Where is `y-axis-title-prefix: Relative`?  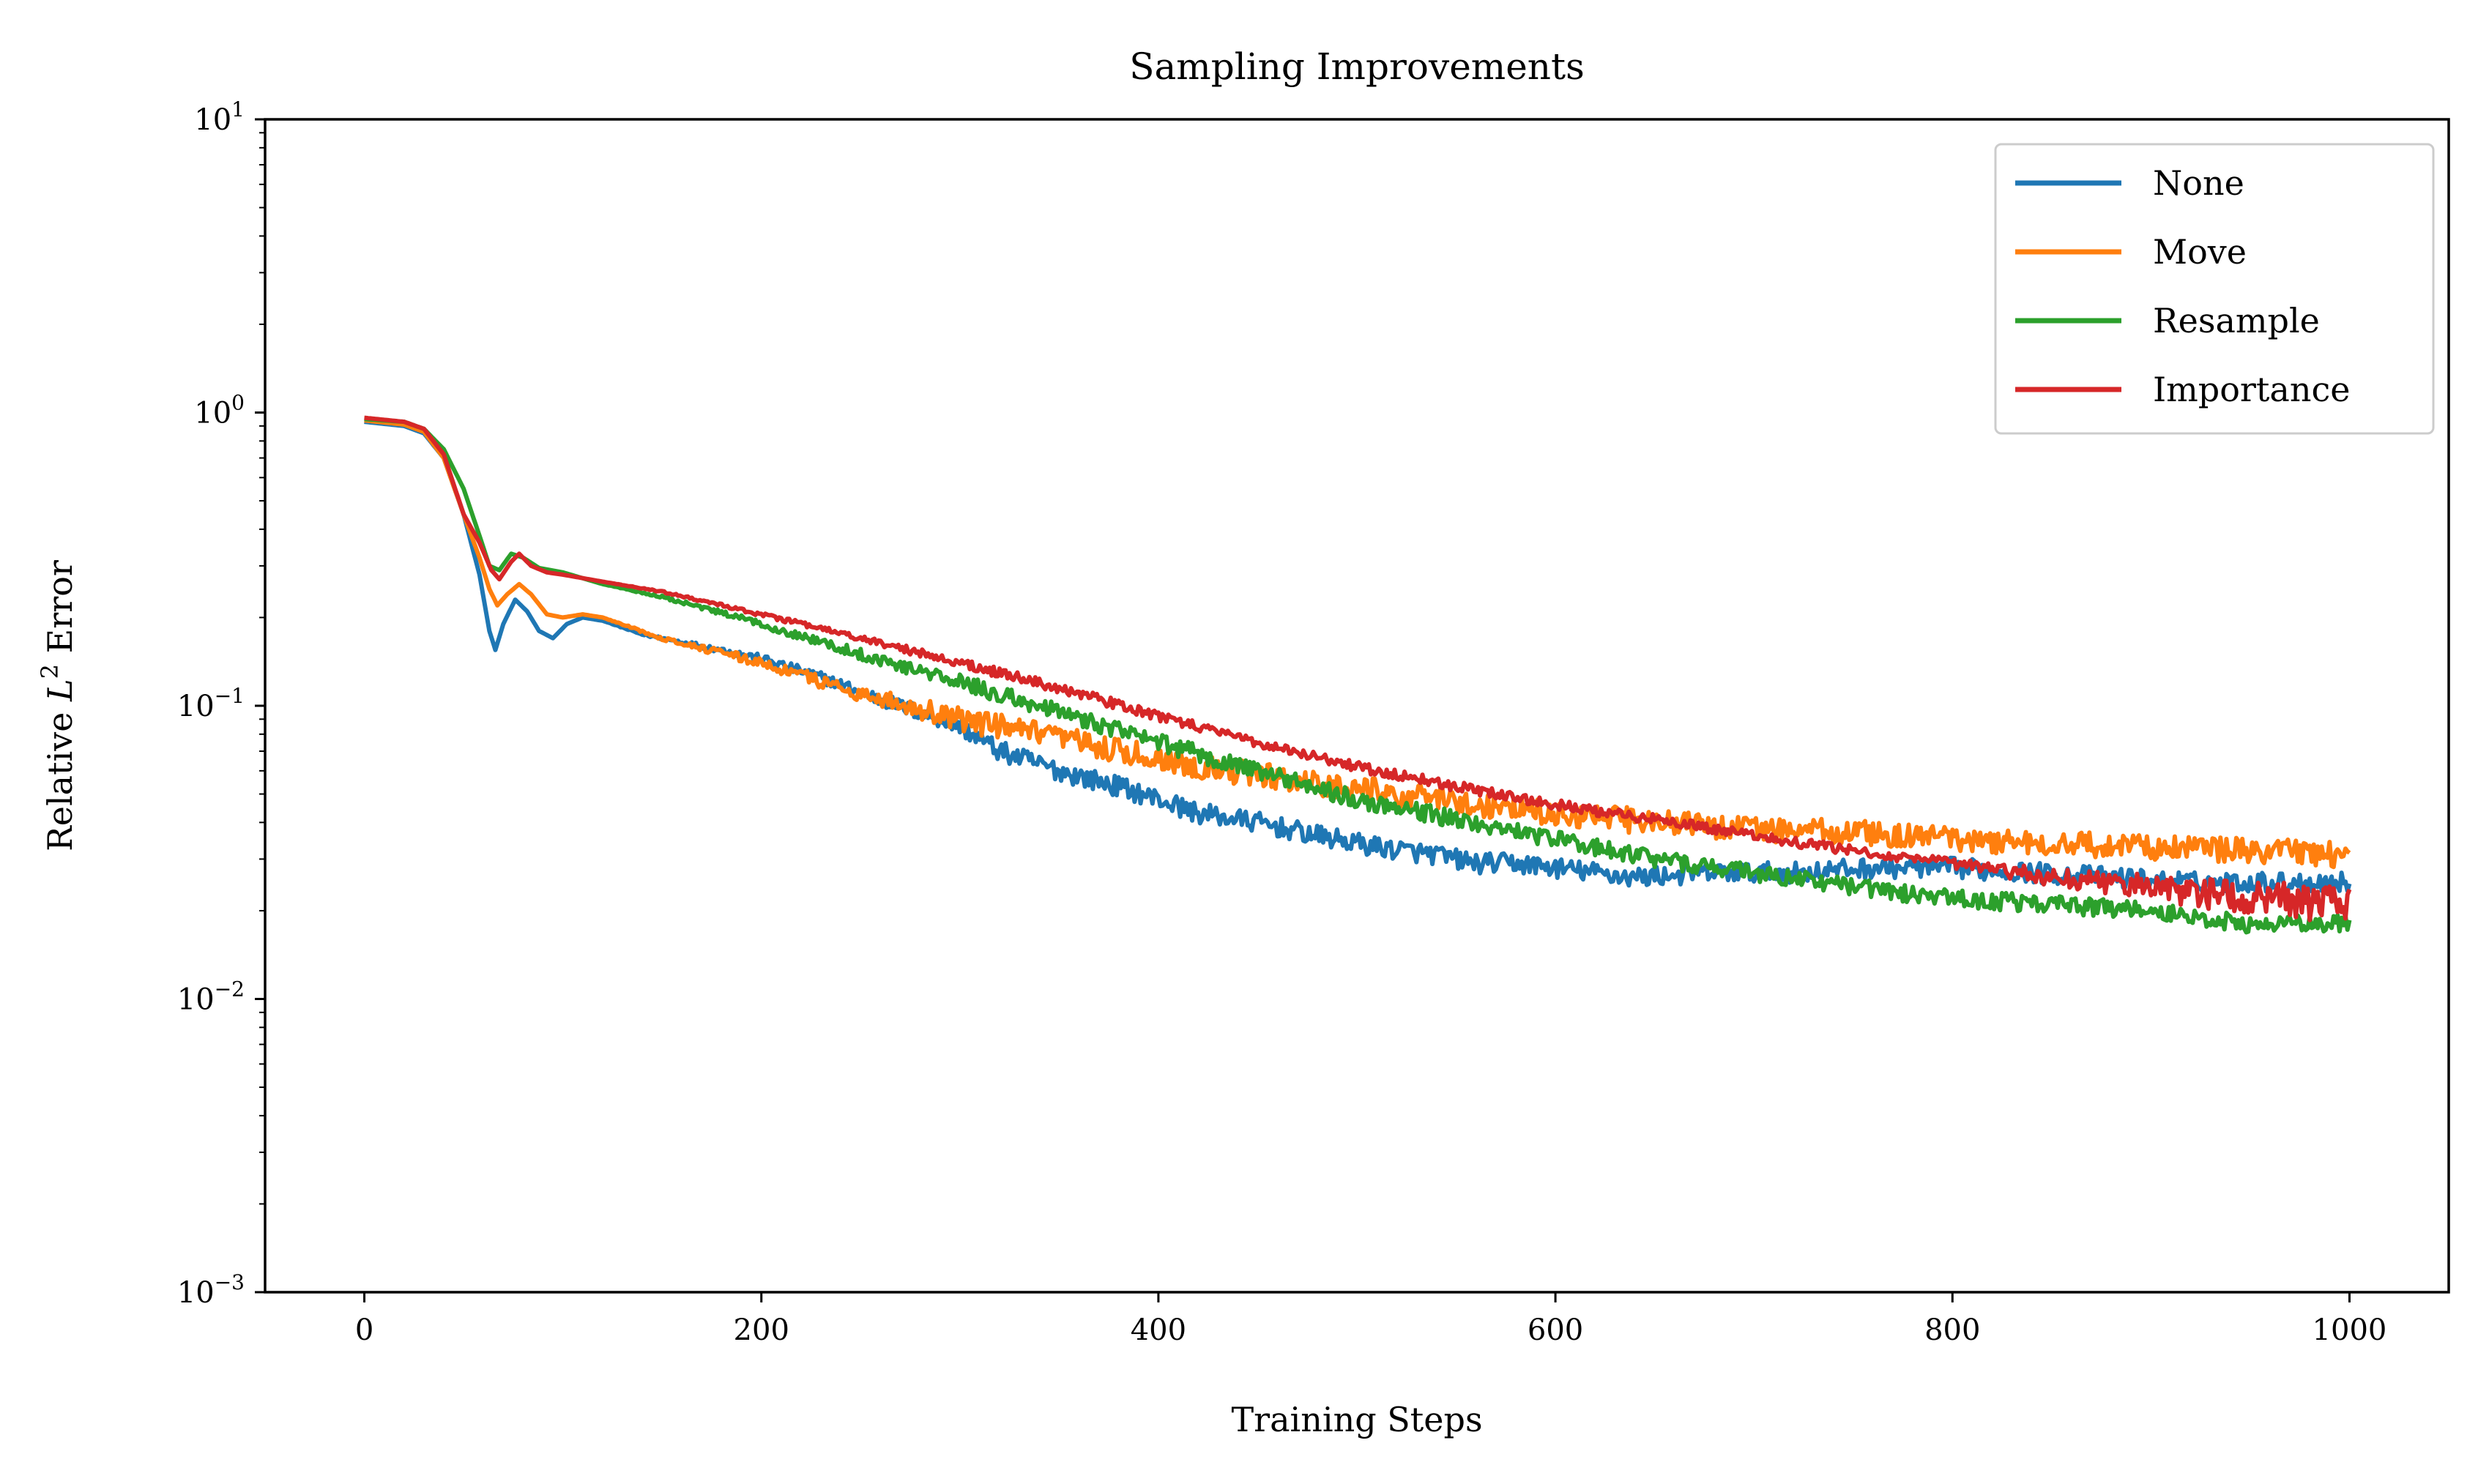
y-axis-title-prefix: Relative is located at coordinates (60, 776).